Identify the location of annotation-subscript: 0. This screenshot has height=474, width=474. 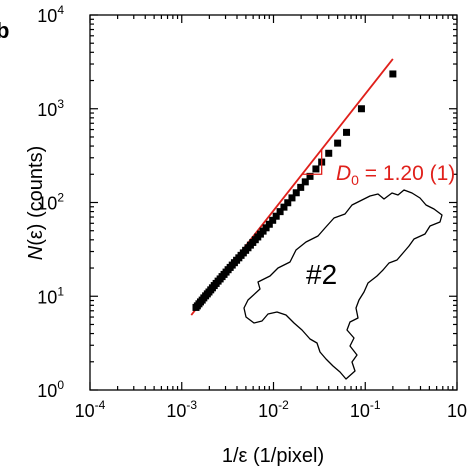
(355, 180).